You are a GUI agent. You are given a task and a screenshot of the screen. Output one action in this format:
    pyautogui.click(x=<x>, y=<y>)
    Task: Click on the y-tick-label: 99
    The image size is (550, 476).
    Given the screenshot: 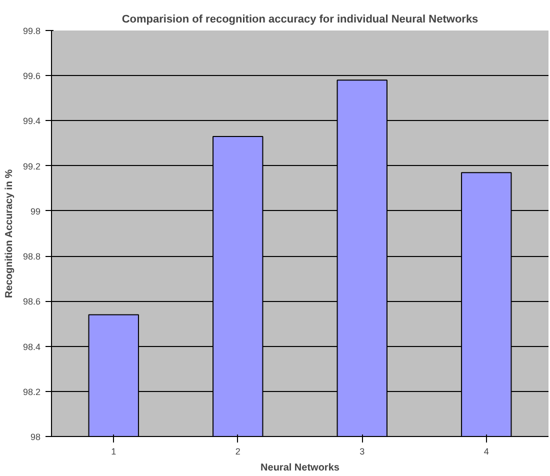 What is the action you would take?
    pyautogui.click(x=35, y=211)
    